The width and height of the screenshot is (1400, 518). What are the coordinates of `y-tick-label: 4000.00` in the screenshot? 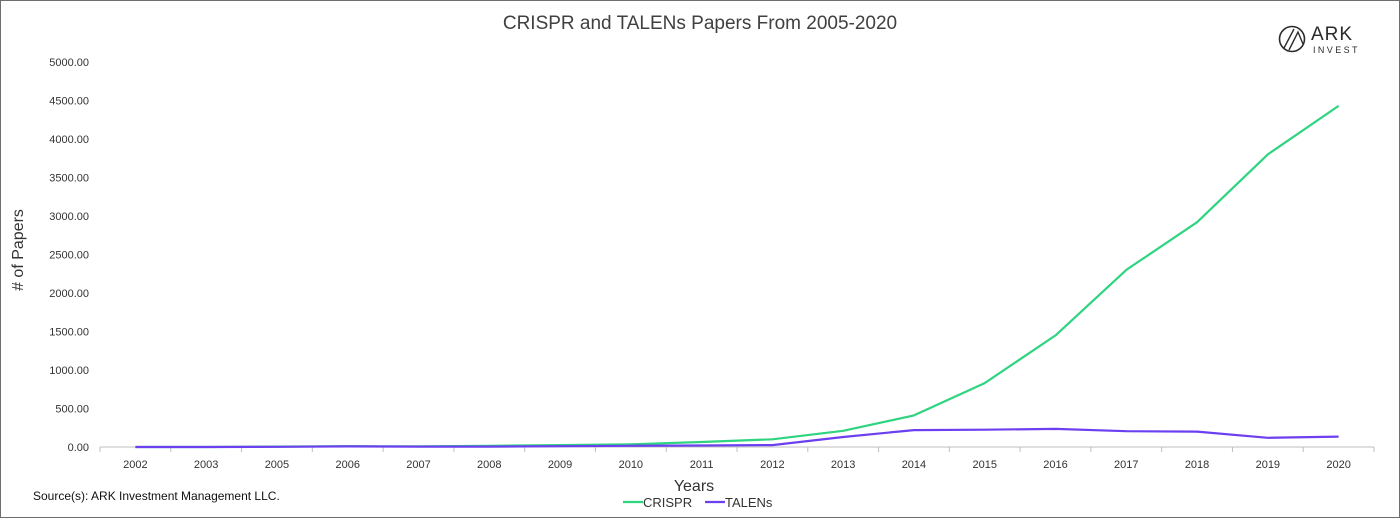 It's located at (69, 140).